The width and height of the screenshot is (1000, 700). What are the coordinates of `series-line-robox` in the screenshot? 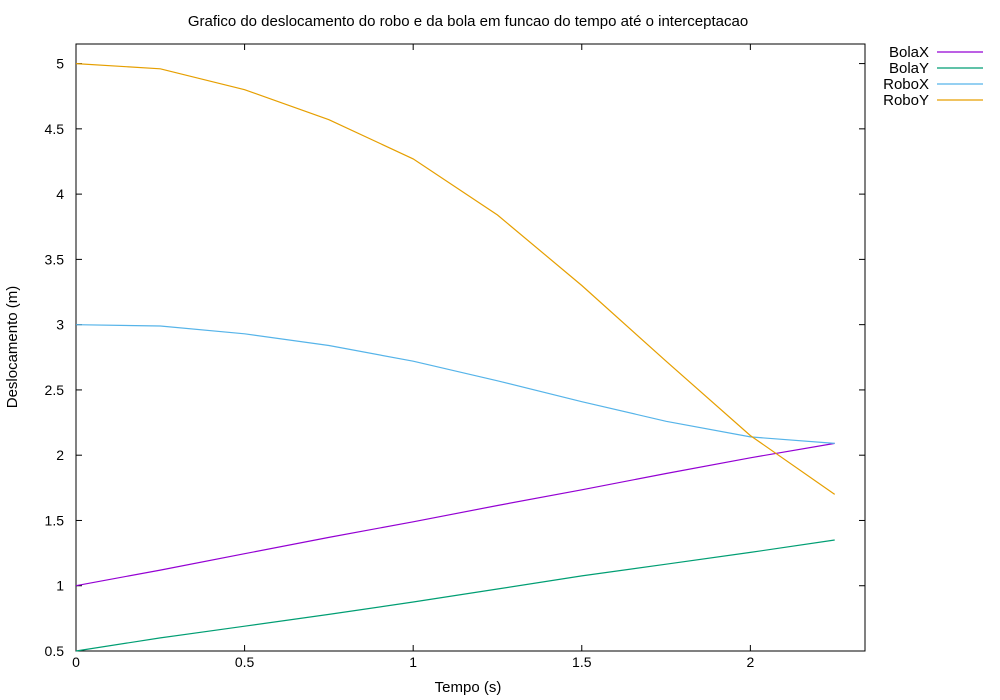 It's located at (455, 384).